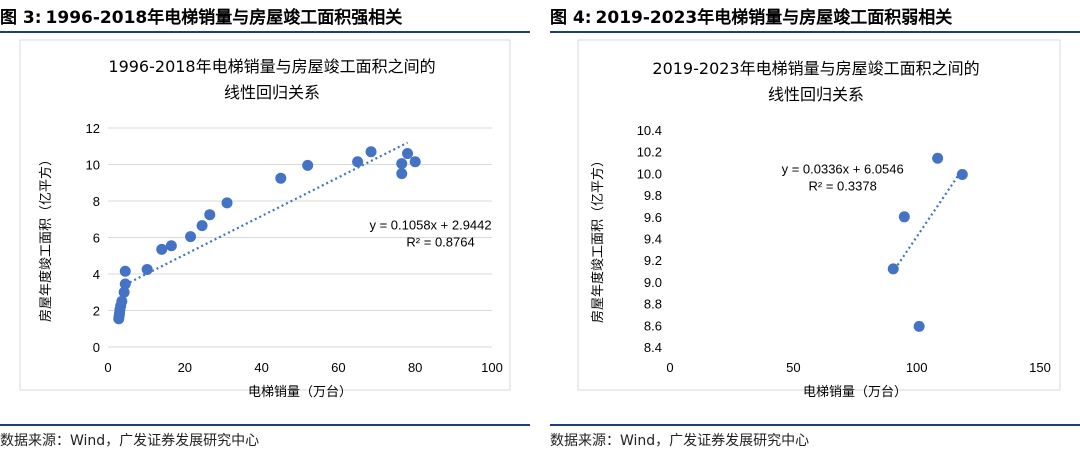  Describe the element at coordinates (653, 239) in the screenshot. I see `y-tick-label: 9.4` at that location.